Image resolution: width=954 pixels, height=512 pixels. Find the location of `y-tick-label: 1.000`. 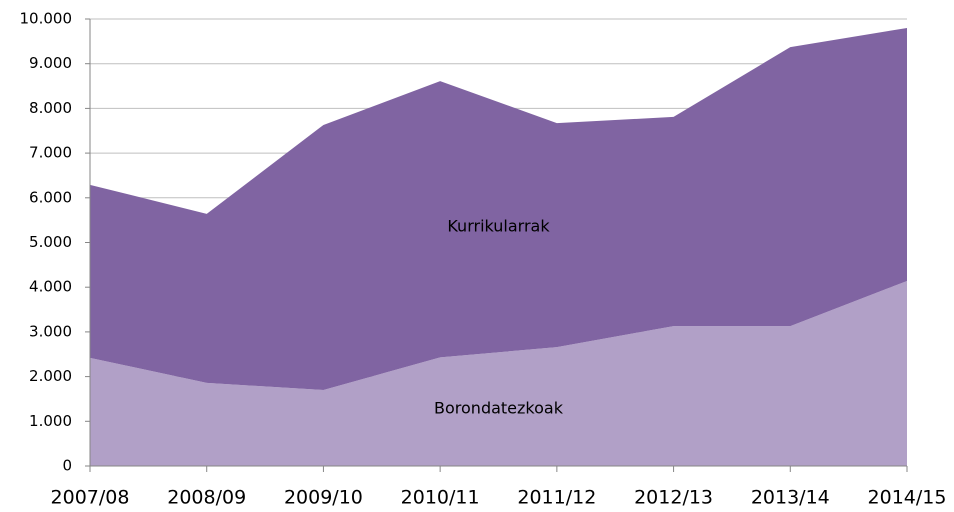

y-tick-label: 1.000 is located at coordinates (50, 421).